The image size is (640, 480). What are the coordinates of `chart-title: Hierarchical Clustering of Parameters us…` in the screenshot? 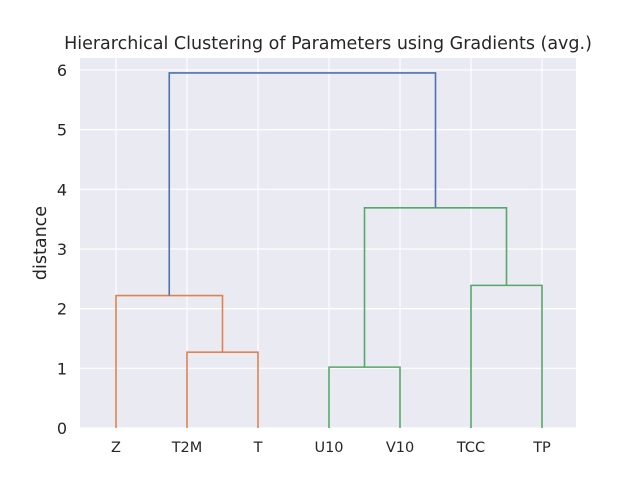 It's located at (328, 44).